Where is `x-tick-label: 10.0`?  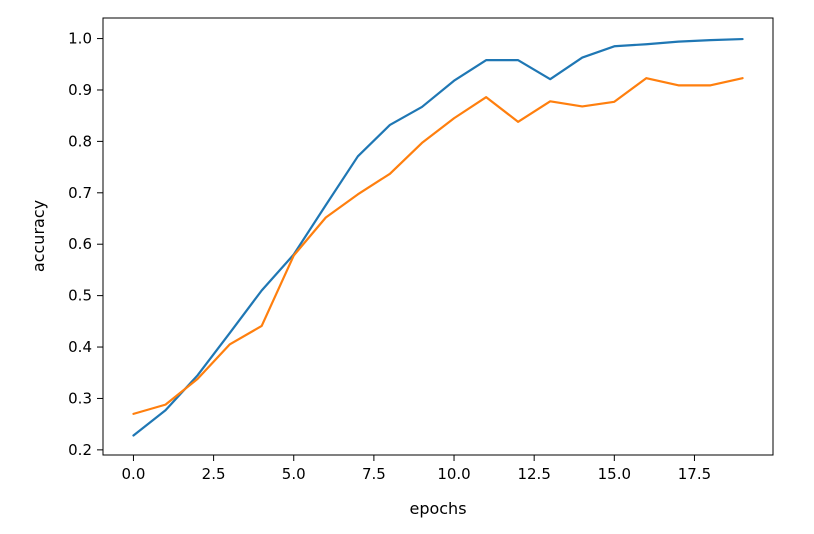 x-tick-label: 10.0 is located at coordinates (453, 474).